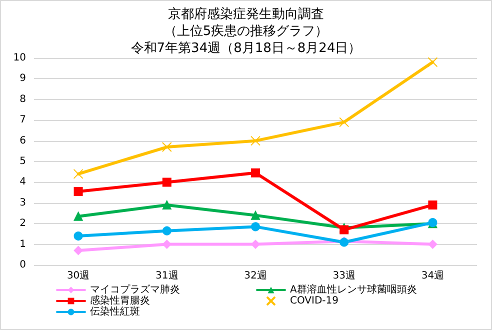 The height and width of the screenshot is (330, 492). What do you see at coordinates (135, 290) in the screenshot?
I see `legend-label: マイコプラズマ肺炎` at bounding box center [135, 290].